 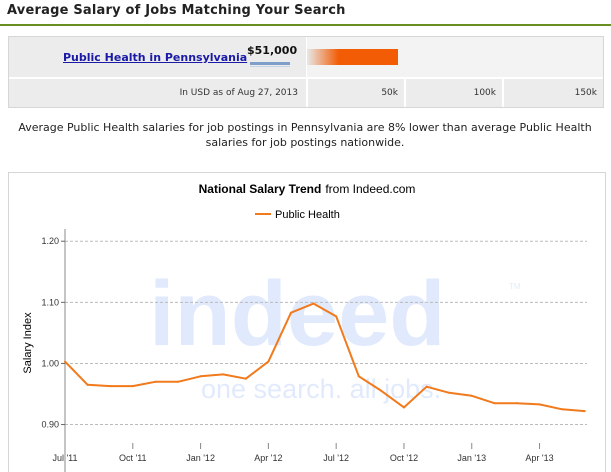 I want to click on legend-label: Public Health, so click(x=307, y=215).